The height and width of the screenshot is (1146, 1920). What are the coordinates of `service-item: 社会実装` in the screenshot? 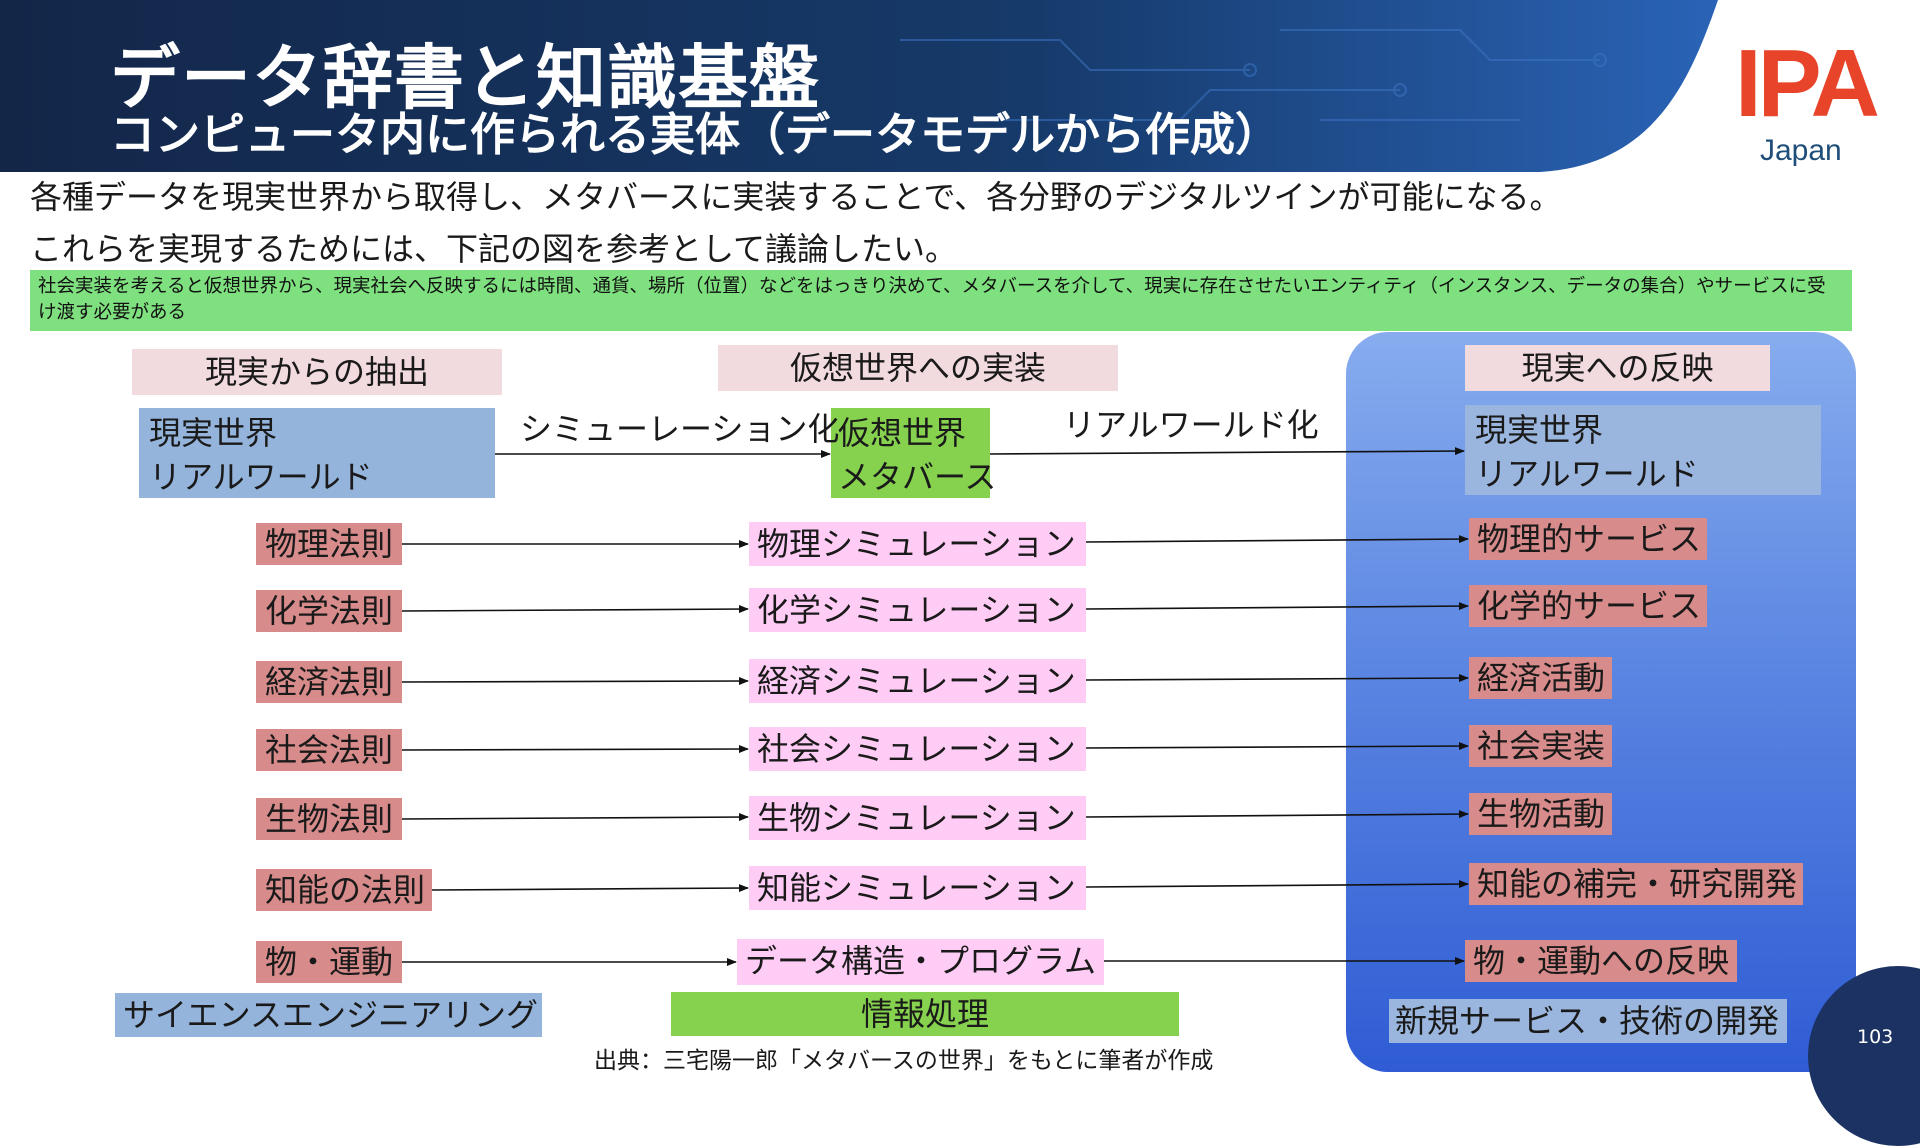 It's located at (1540, 746).